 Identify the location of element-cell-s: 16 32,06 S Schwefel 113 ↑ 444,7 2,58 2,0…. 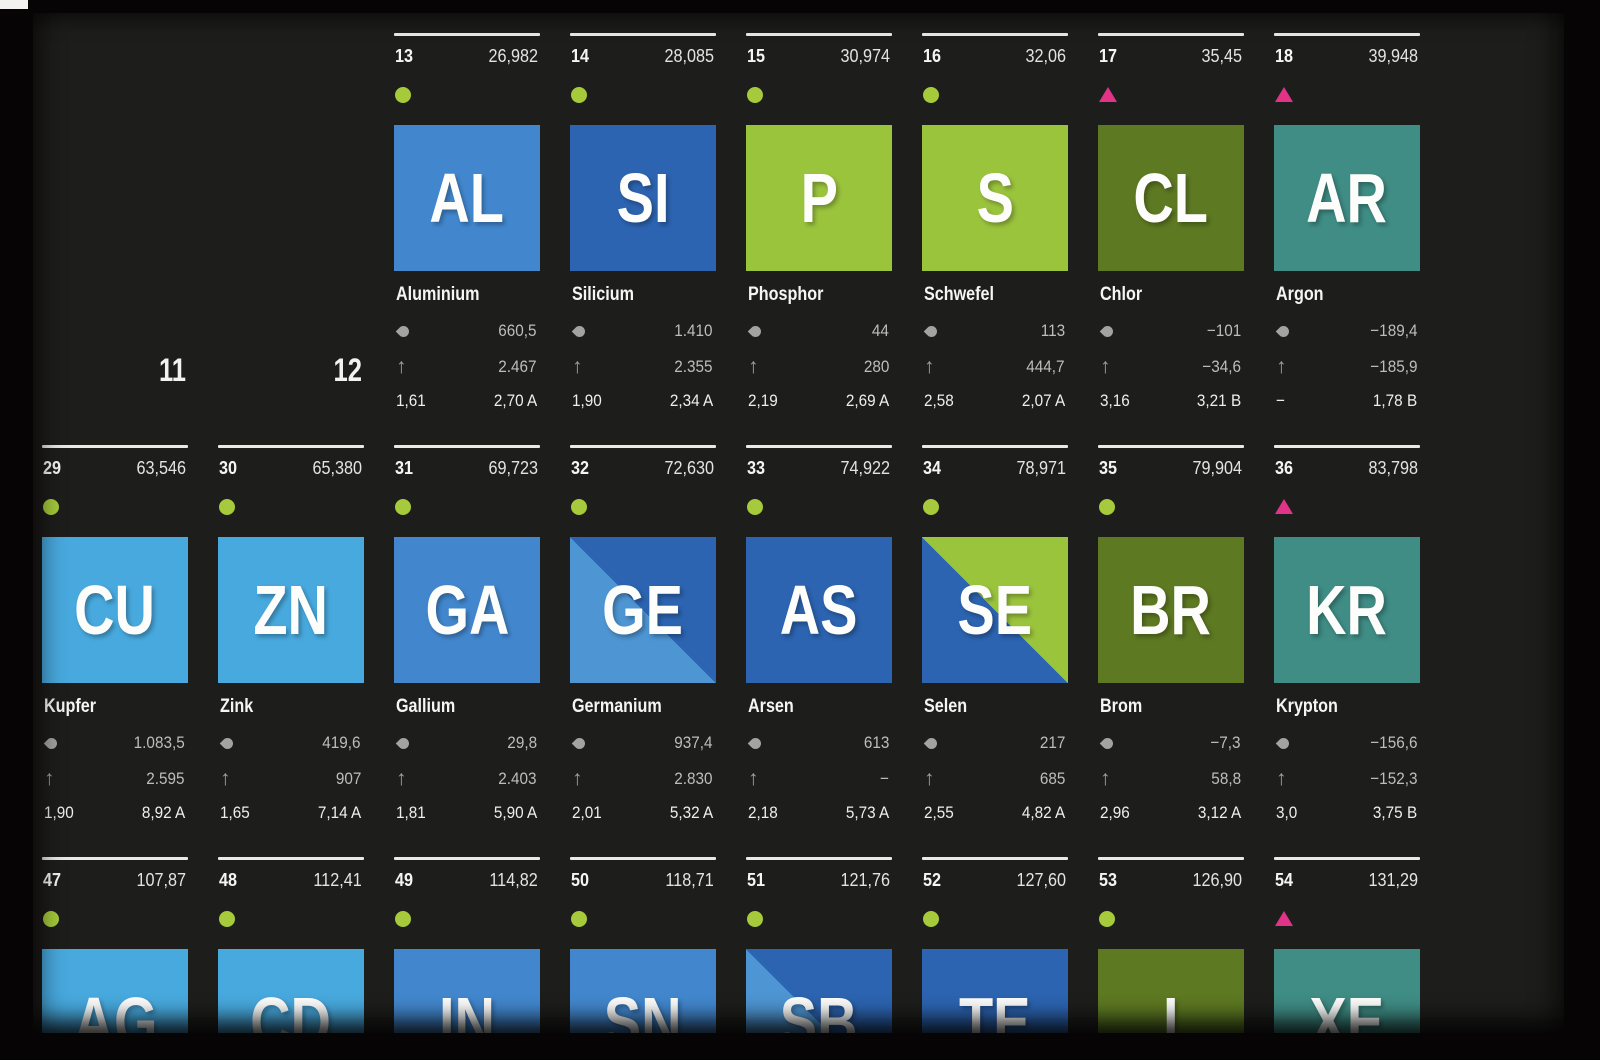
(995, 239).